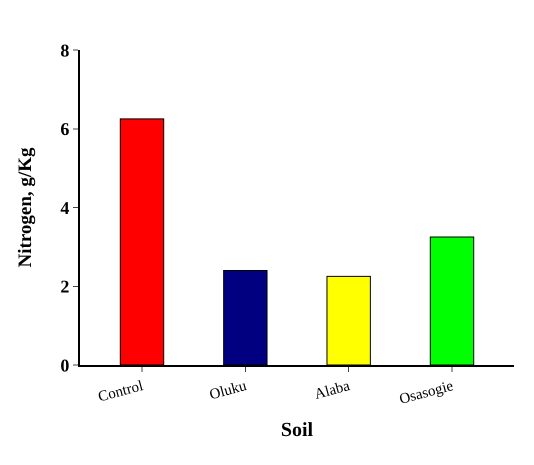 The height and width of the screenshot is (465, 534). Describe the element at coordinates (297, 430) in the screenshot. I see `x-axis-title: Soil` at that location.